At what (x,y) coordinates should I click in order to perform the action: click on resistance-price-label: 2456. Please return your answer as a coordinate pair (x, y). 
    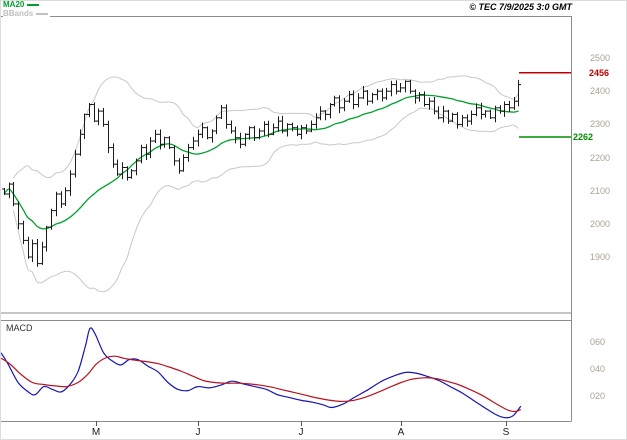
    Looking at the image, I should click on (599, 73).